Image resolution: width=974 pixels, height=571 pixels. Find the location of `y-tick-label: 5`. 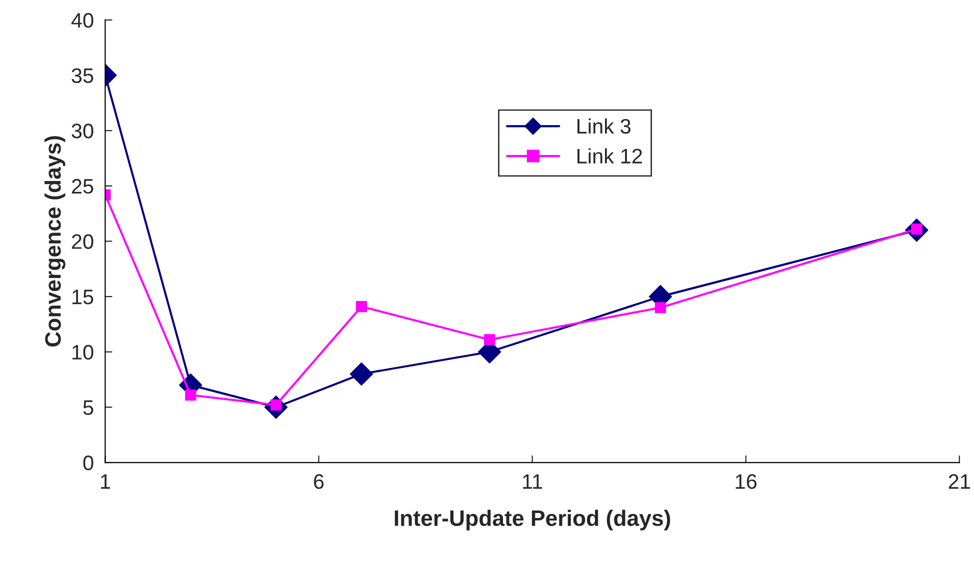

y-tick-label: 5 is located at coordinates (88, 407).